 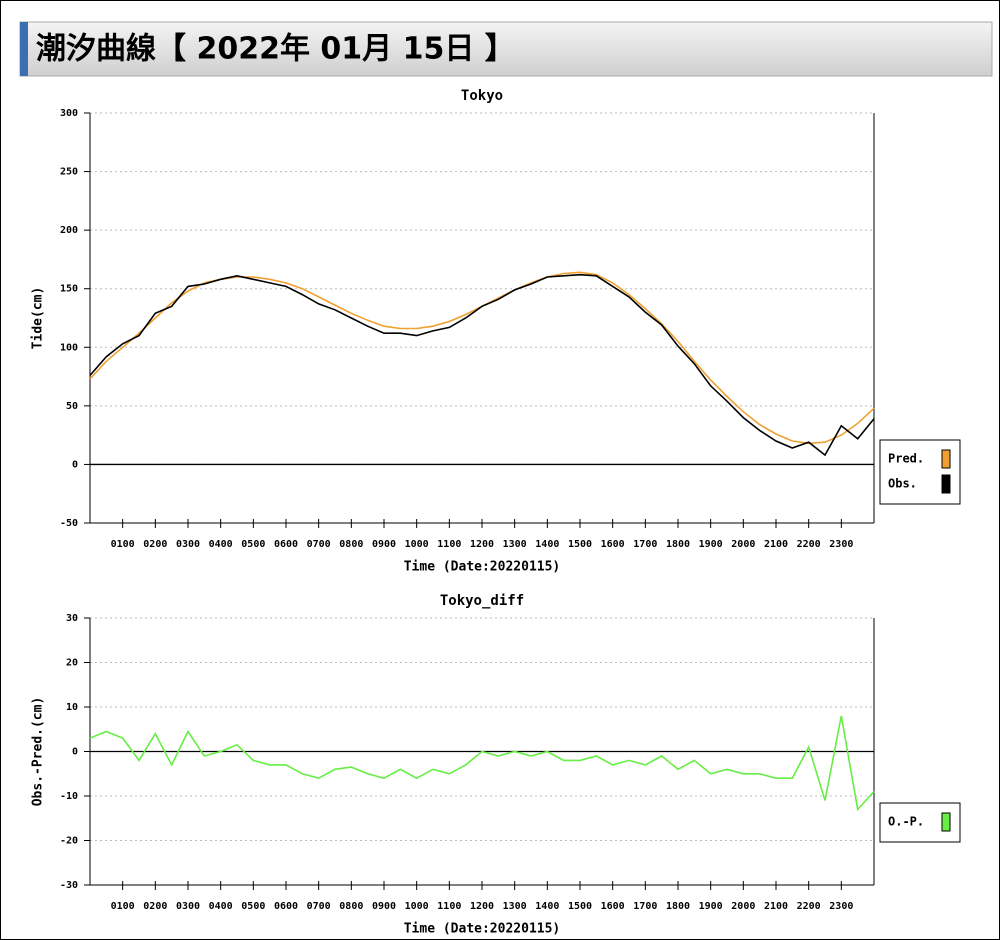 I want to click on y-tick-label: -10, so click(x=69, y=796).